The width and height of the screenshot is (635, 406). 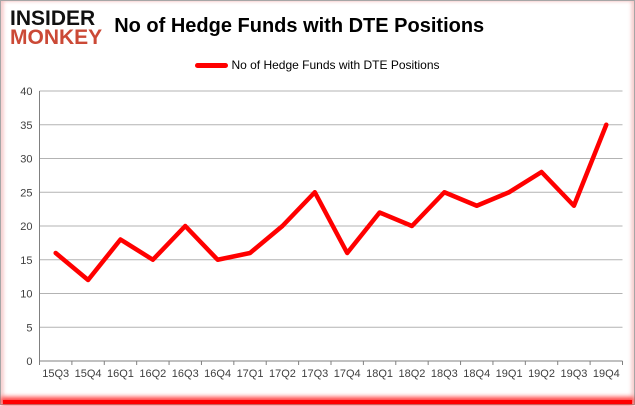 I want to click on x-axis-tick-label: 16Q2, so click(x=152, y=374).